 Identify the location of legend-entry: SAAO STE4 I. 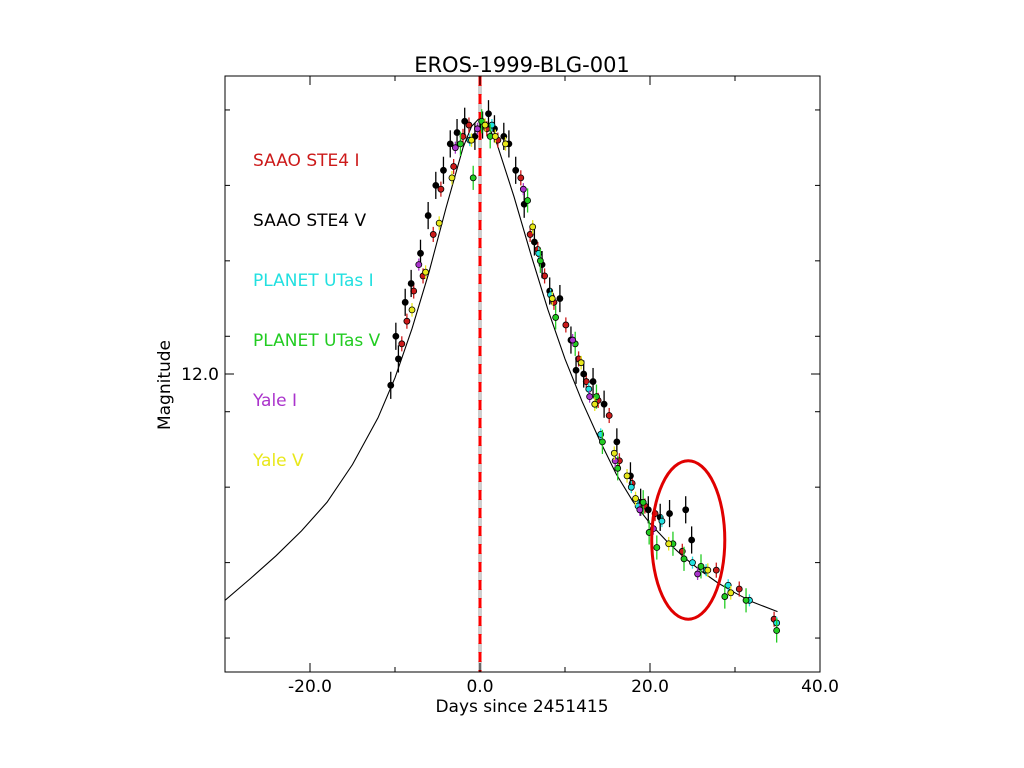
(306, 161).